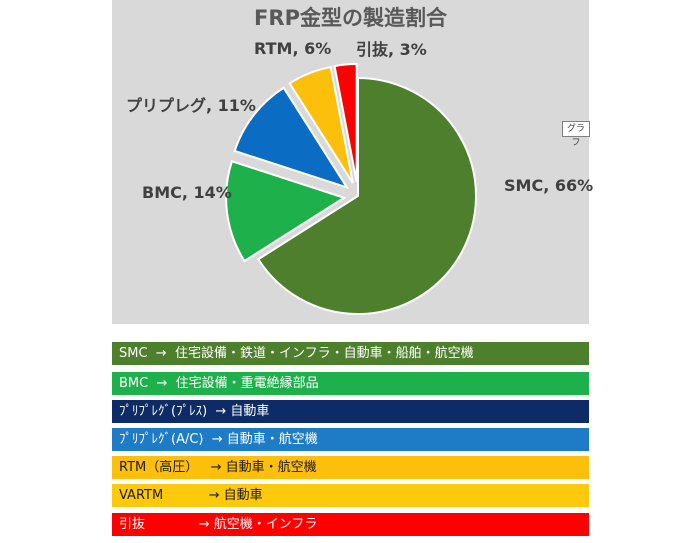 This screenshot has width=700, height=543. What do you see at coordinates (549, 185) in the screenshot?
I see `slice-label-smc: SMC, 66%` at bounding box center [549, 185].